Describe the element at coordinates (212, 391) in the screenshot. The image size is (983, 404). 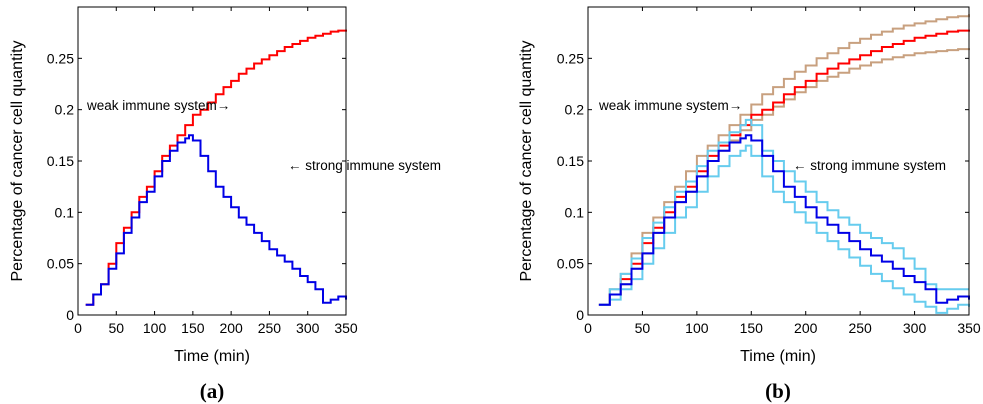
I see `panel-label-a: (a)` at that location.